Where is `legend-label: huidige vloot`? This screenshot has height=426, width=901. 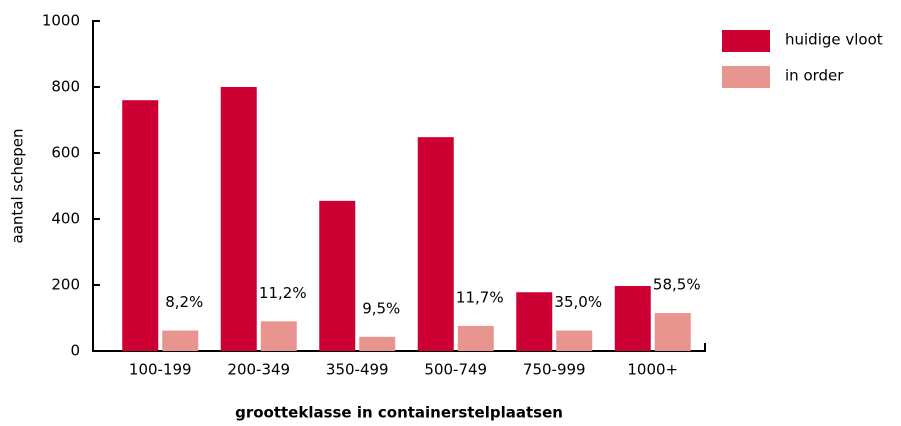
legend-label: huidige vloot is located at coordinates (834, 40).